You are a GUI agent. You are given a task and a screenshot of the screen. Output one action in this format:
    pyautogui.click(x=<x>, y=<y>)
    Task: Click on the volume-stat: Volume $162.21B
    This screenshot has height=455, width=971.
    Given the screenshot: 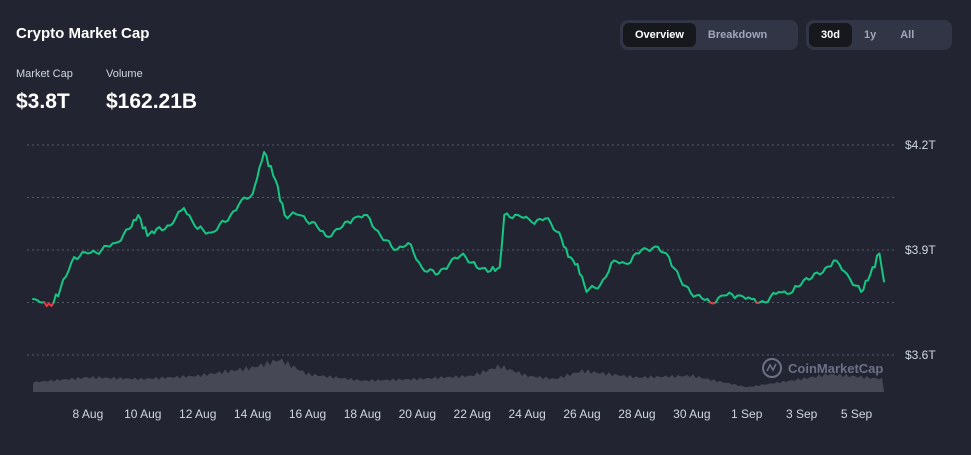 What is the action you would take?
    pyautogui.click(x=151, y=91)
    